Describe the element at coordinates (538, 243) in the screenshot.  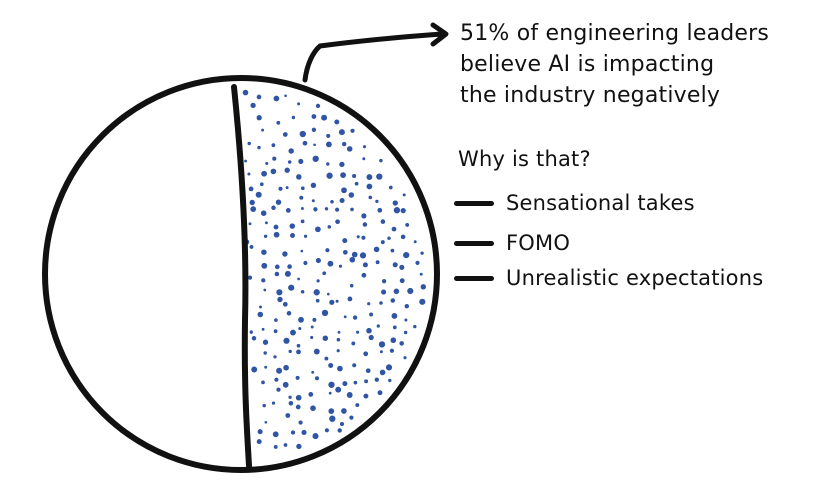
I see `reason-label: FOMO` at that location.